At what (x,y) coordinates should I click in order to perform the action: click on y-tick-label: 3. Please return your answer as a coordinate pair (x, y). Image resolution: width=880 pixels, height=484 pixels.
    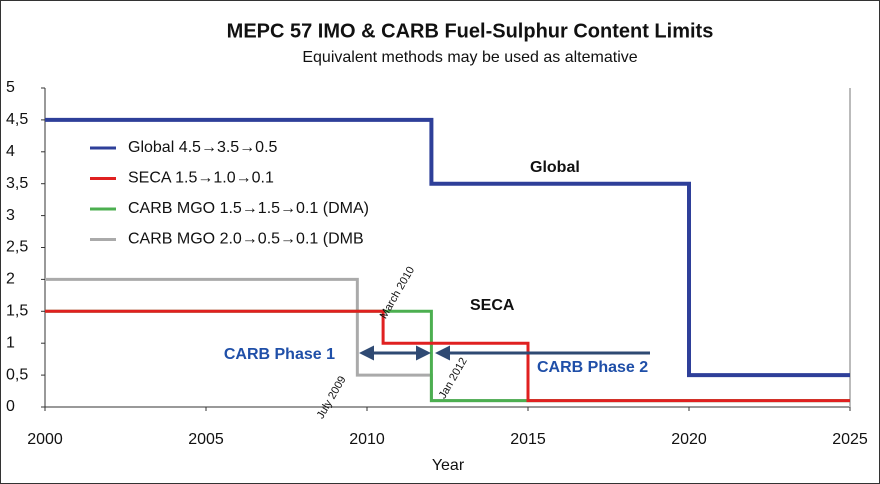
    Looking at the image, I should click on (10, 215).